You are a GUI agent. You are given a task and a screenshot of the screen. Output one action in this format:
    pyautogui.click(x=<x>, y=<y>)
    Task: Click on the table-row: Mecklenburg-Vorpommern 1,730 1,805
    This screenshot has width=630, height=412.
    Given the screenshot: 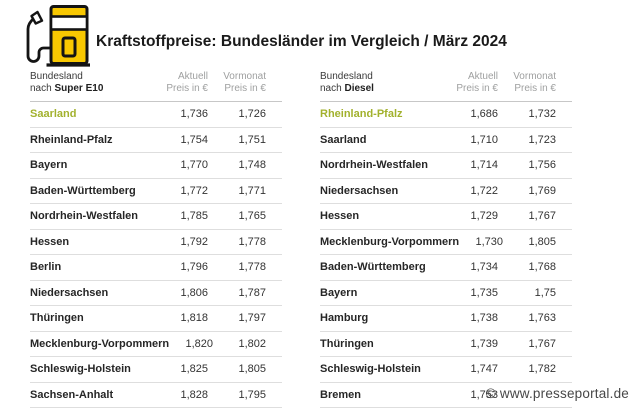 What is the action you would take?
    pyautogui.click(x=446, y=242)
    